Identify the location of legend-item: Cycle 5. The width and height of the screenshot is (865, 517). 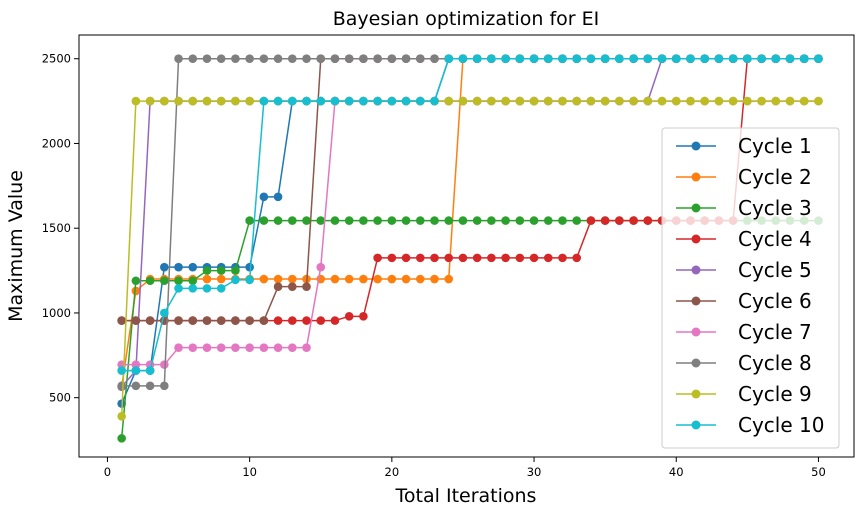
(744, 270).